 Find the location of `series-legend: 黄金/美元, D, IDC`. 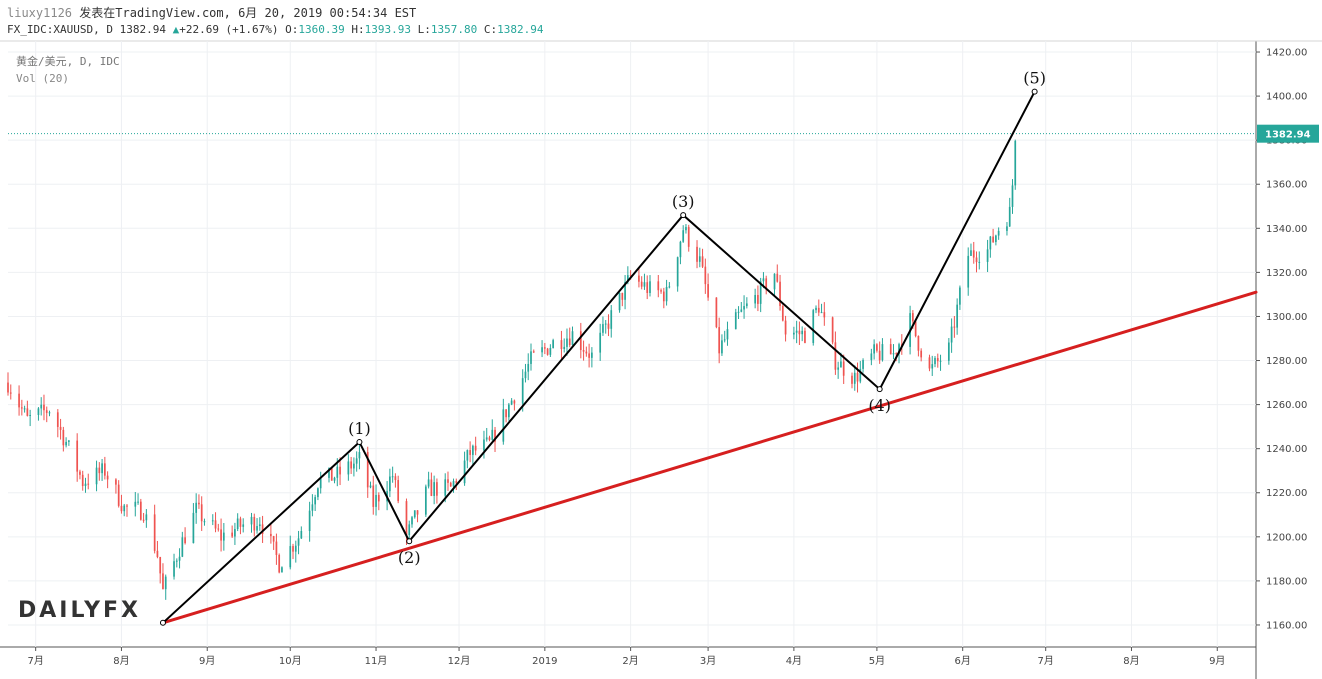

series-legend: 黄金/美元, D, IDC is located at coordinates (68, 61).